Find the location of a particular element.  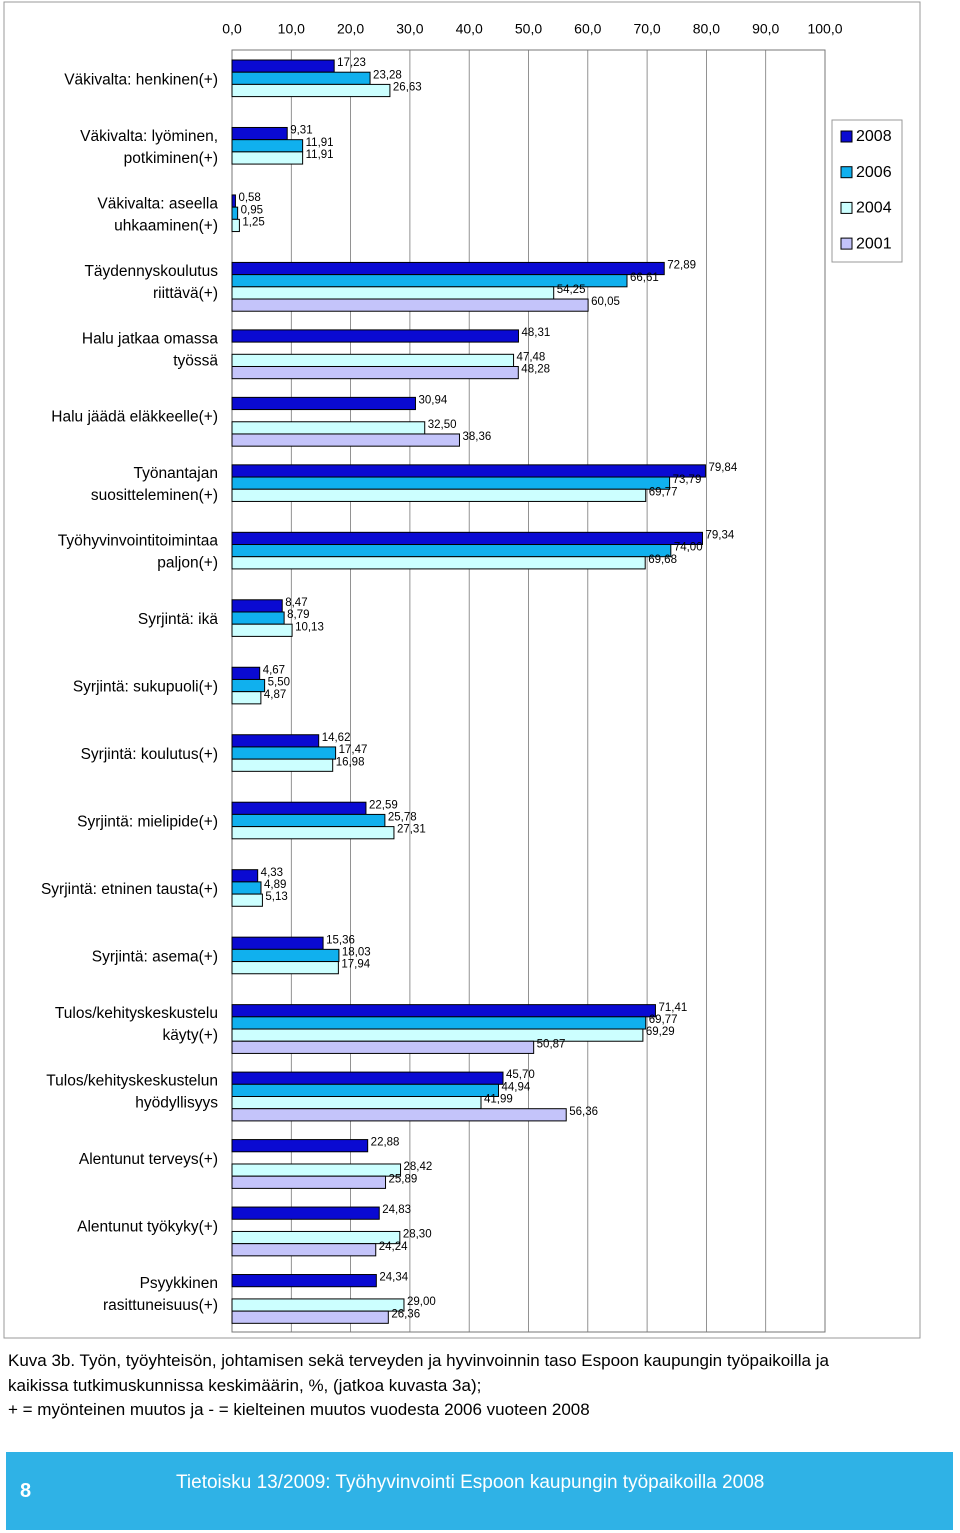

value-label: 66,61 is located at coordinates (644, 278).